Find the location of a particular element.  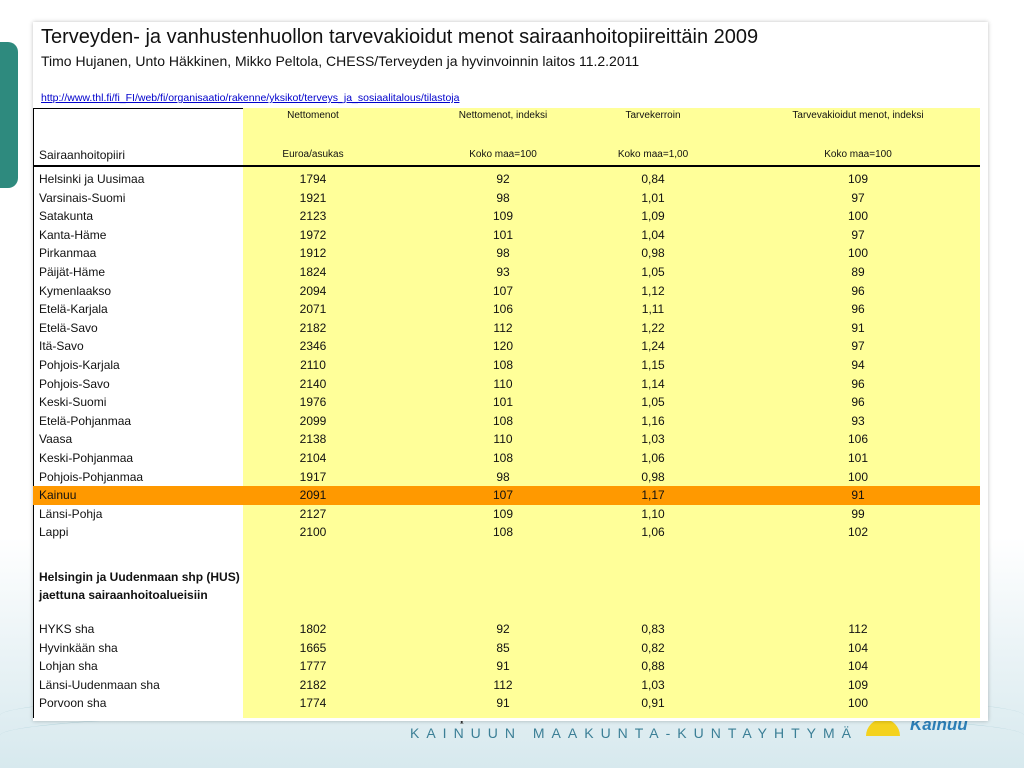

row-name: Pohjois-Karjala is located at coordinates (79, 364).